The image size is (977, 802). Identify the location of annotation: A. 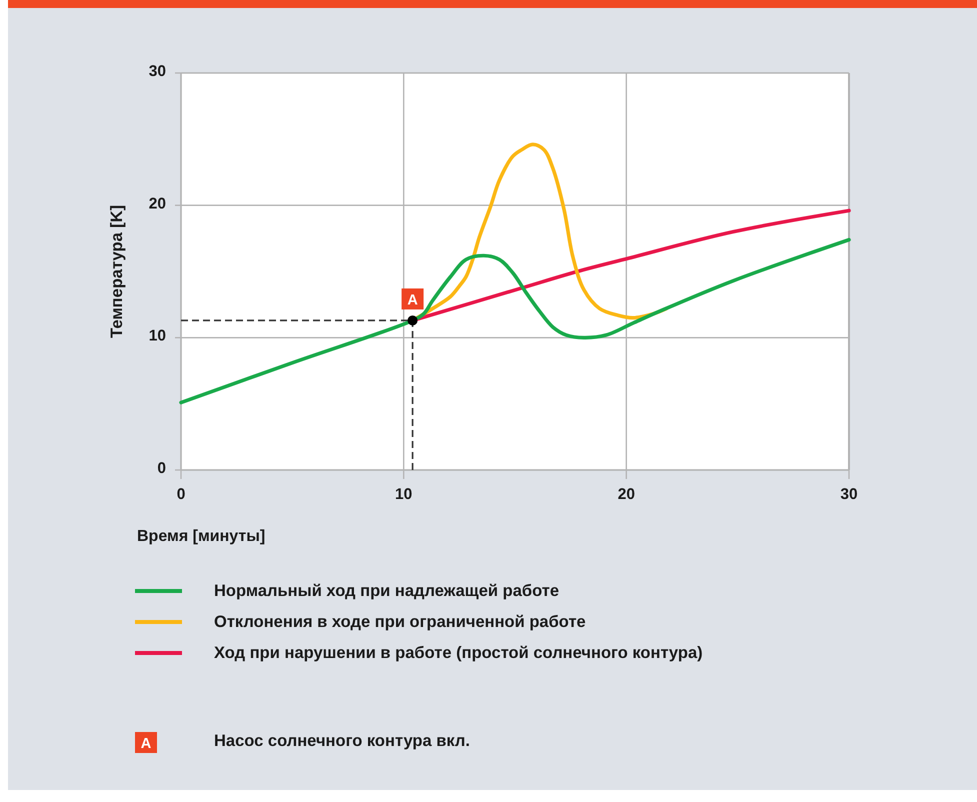
(412, 300).